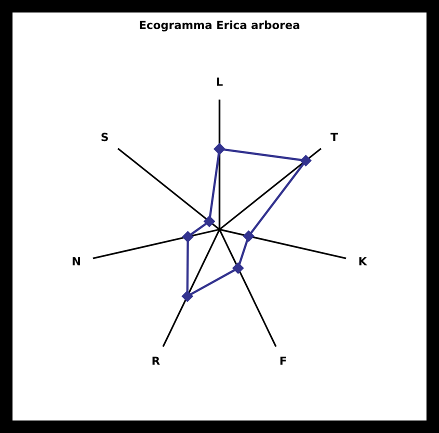 The image size is (439, 433). What do you see at coordinates (105, 137) in the screenshot?
I see `spoke-label: S` at bounding box center [105, 137].